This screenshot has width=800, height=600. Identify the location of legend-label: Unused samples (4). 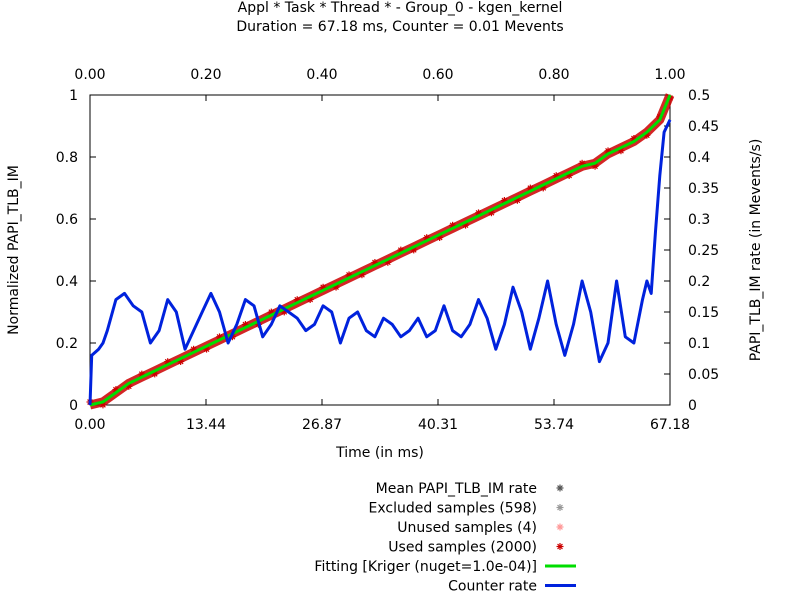
(467, 528).